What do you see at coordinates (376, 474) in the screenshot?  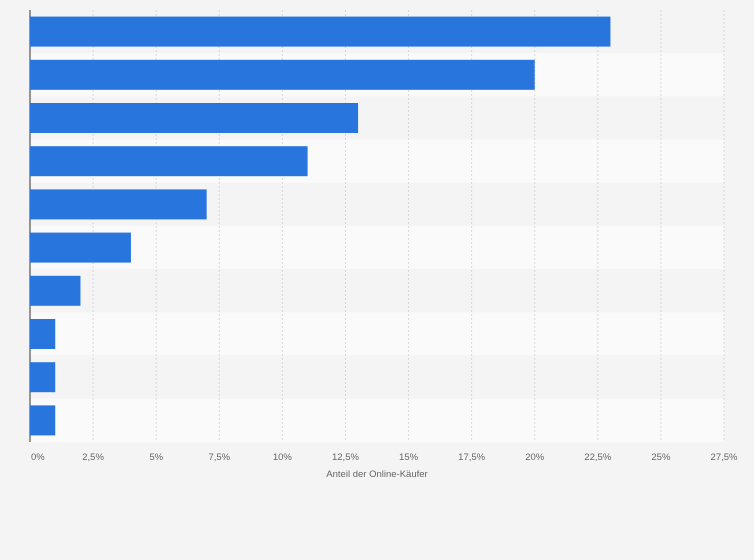 I see `x-axis-title: Anteil der Online-Käufer` at bounding box center [376, 474].